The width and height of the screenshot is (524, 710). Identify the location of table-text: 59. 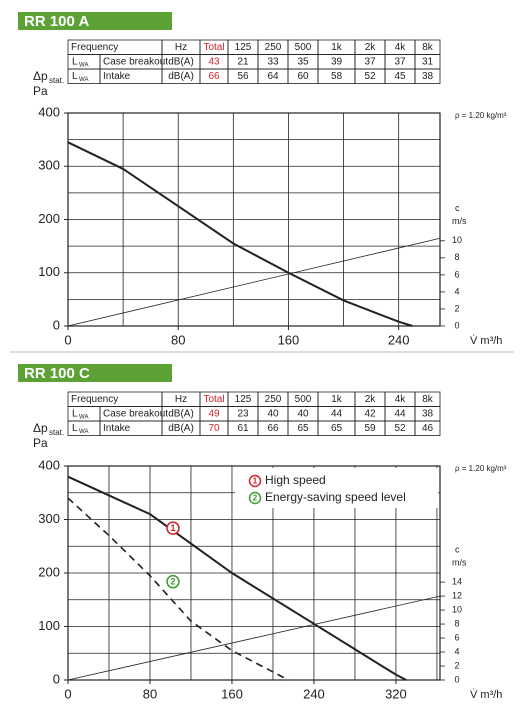
(370, 428).